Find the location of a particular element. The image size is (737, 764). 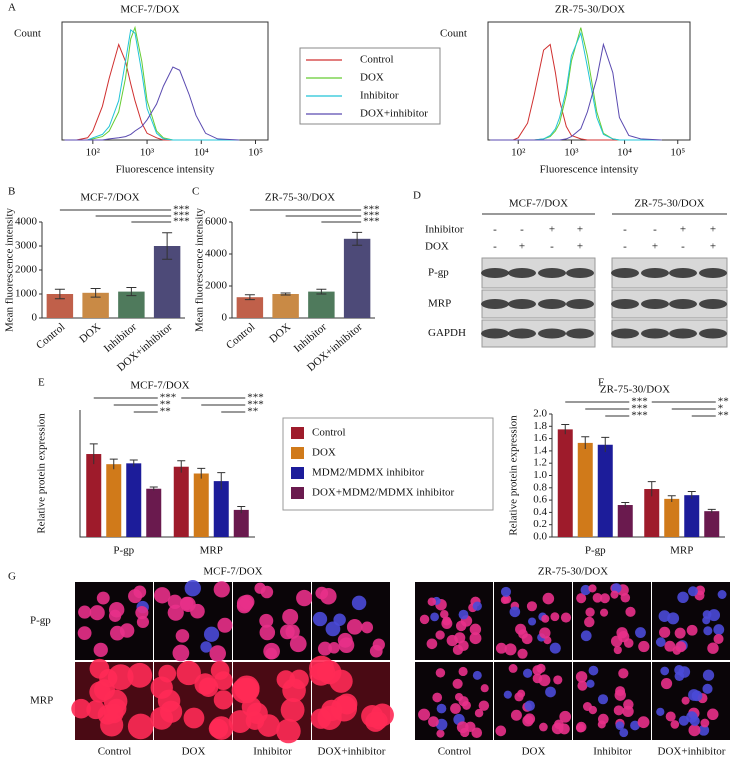

column-label: DOX+inhibitor is located at coordinates (692, 752).